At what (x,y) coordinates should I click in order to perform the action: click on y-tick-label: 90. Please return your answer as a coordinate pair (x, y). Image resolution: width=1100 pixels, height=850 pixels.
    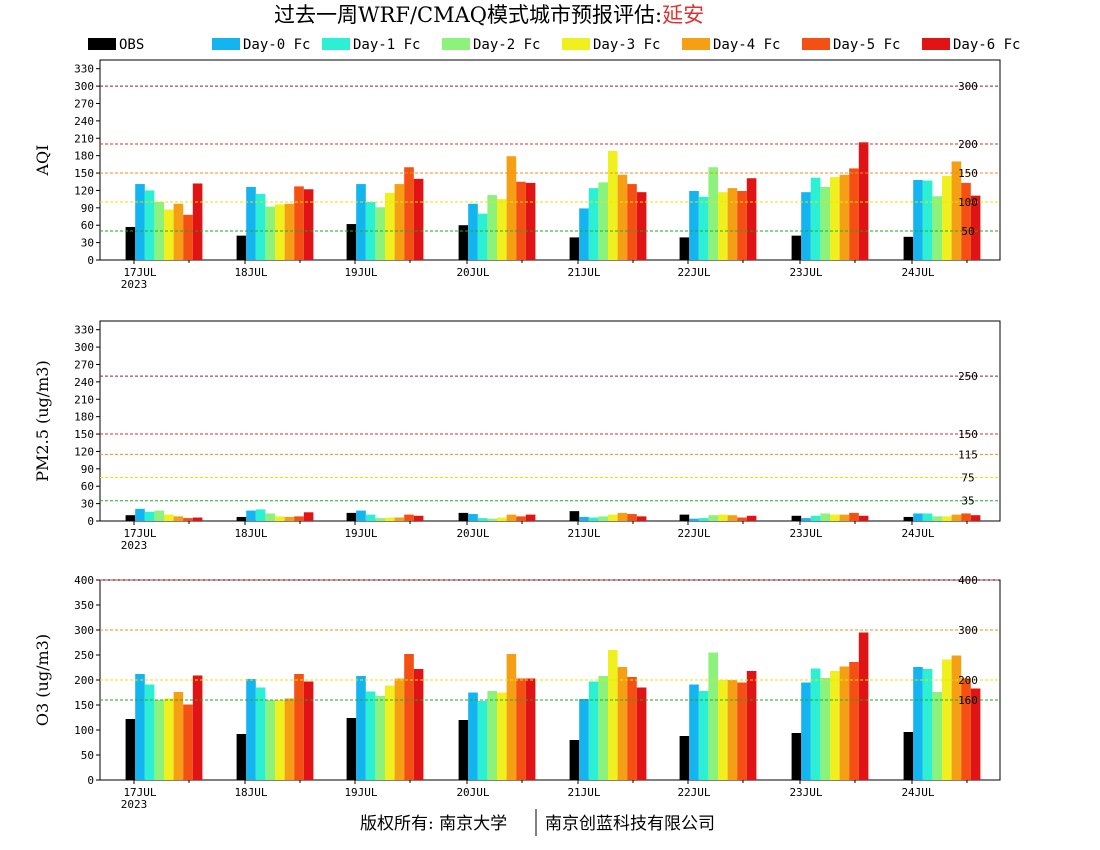
    Looking at the image, I should click on (87, 469).